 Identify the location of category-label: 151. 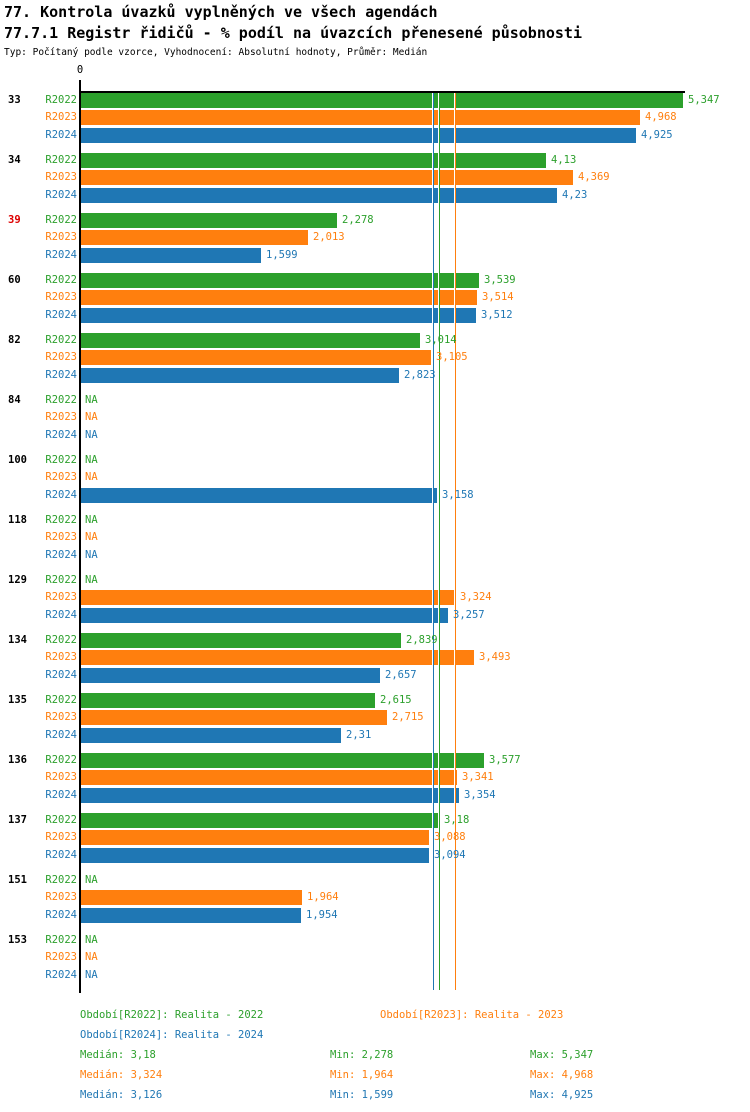
(17, 880).